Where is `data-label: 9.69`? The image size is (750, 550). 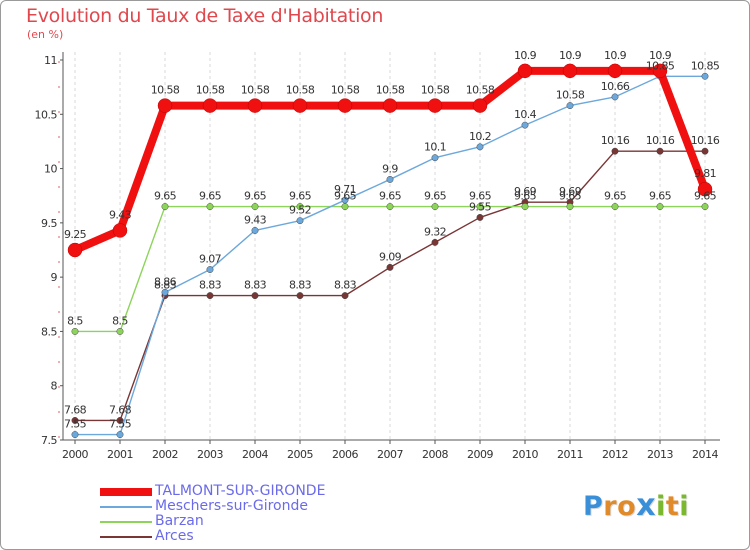
data-label: 9.69 is located at coordinates (525, 191).